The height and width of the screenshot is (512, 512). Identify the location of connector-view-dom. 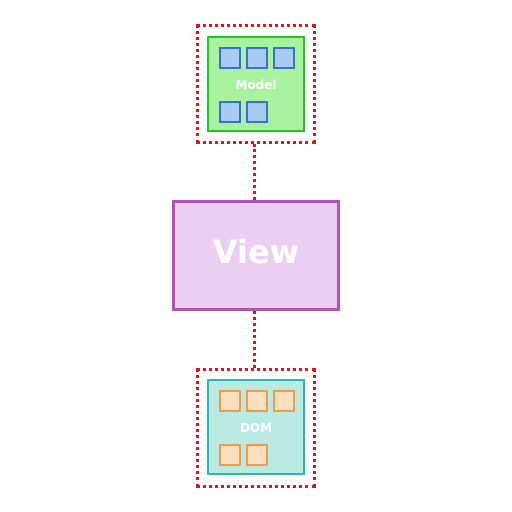
(254, 339).